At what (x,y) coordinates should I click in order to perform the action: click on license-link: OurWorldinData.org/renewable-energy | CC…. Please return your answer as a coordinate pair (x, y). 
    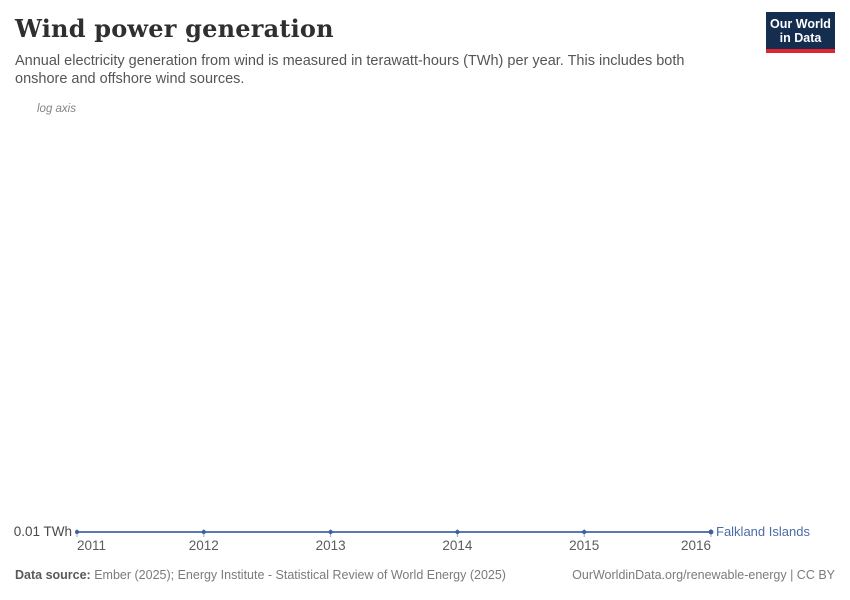
    Looking at the image, I should click on (703, 575).